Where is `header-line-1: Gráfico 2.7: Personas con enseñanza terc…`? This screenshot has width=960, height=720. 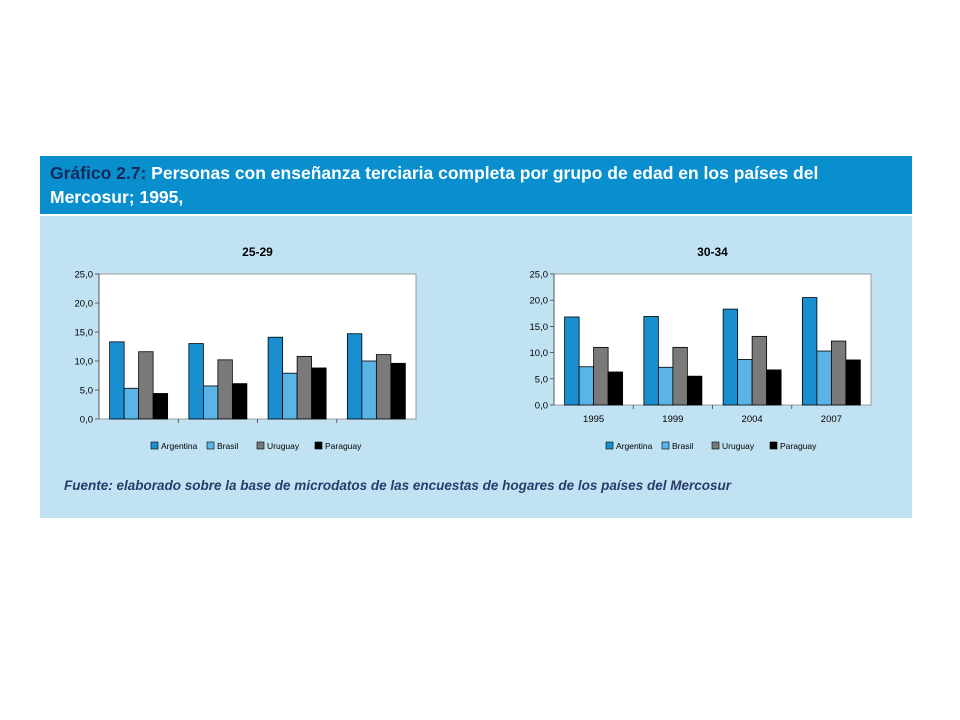
header-line-1: Gráfico 2.7: Personas con enseñanza terc… is located at coordinates (476, 185).